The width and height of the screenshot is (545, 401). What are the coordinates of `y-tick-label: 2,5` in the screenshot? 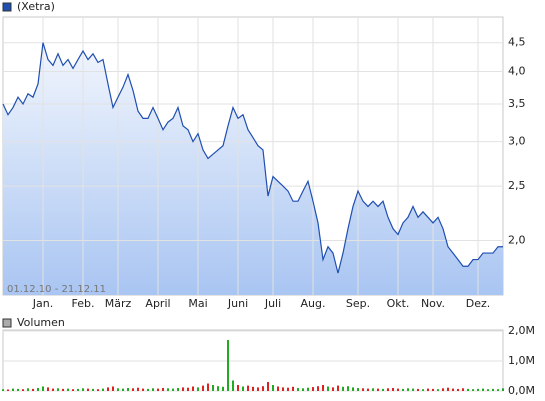 It's located at (517, 185).